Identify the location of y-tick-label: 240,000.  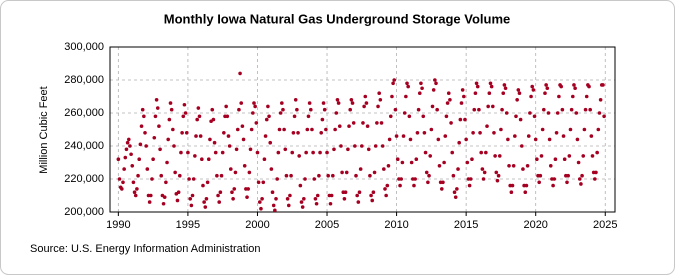
(84, 146).